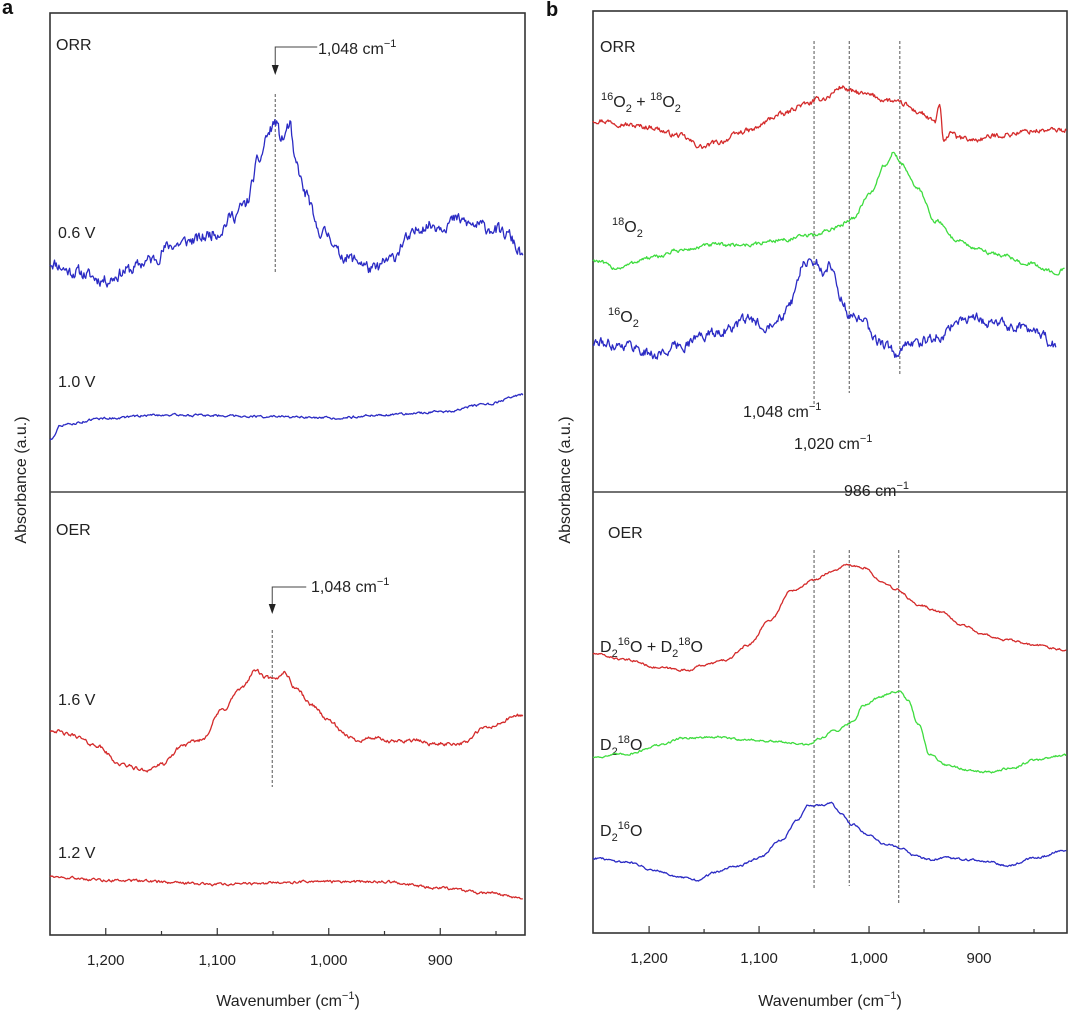  What do you see at coordinates (830, 1000) in the screenshot?
I see `panel-b-x-axis-label: Wavenumber (cm−1)` at bounding box center [830, 1000].